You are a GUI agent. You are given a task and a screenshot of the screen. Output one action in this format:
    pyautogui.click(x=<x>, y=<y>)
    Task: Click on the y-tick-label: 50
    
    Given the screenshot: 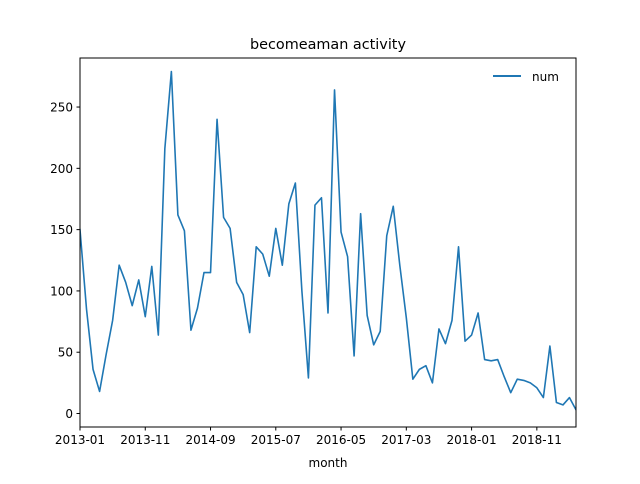 What is the action you would take?
    pyautogui.click(x=65, y=353)
    